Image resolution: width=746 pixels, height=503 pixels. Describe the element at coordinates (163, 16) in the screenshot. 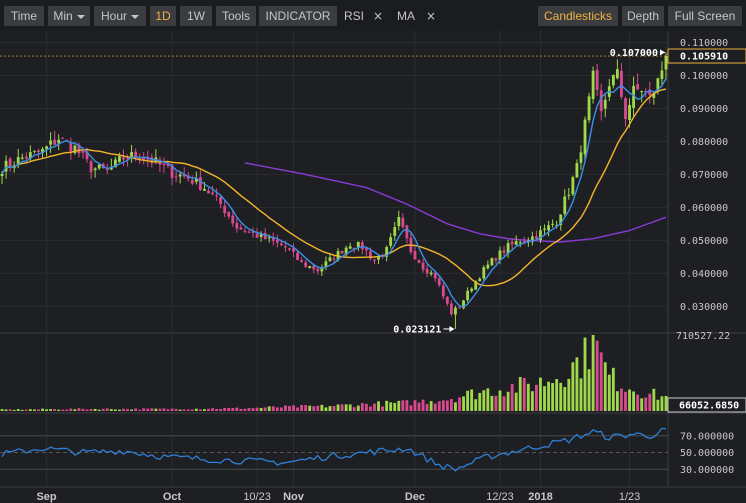

I see `interval-1d-button: 1D` at that location.